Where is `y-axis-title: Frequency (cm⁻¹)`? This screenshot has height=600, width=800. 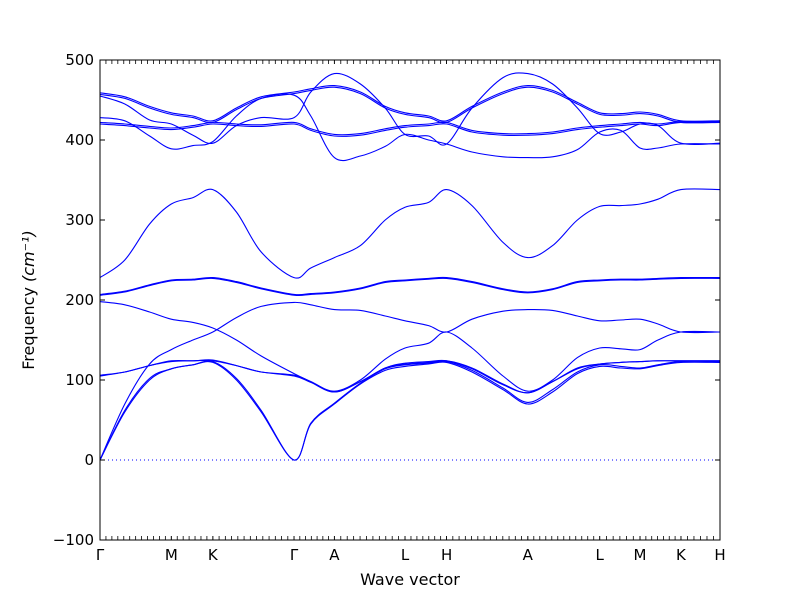
y-axis-title: Frequency (cm⁻¹) is located at coordinates (28, 299).